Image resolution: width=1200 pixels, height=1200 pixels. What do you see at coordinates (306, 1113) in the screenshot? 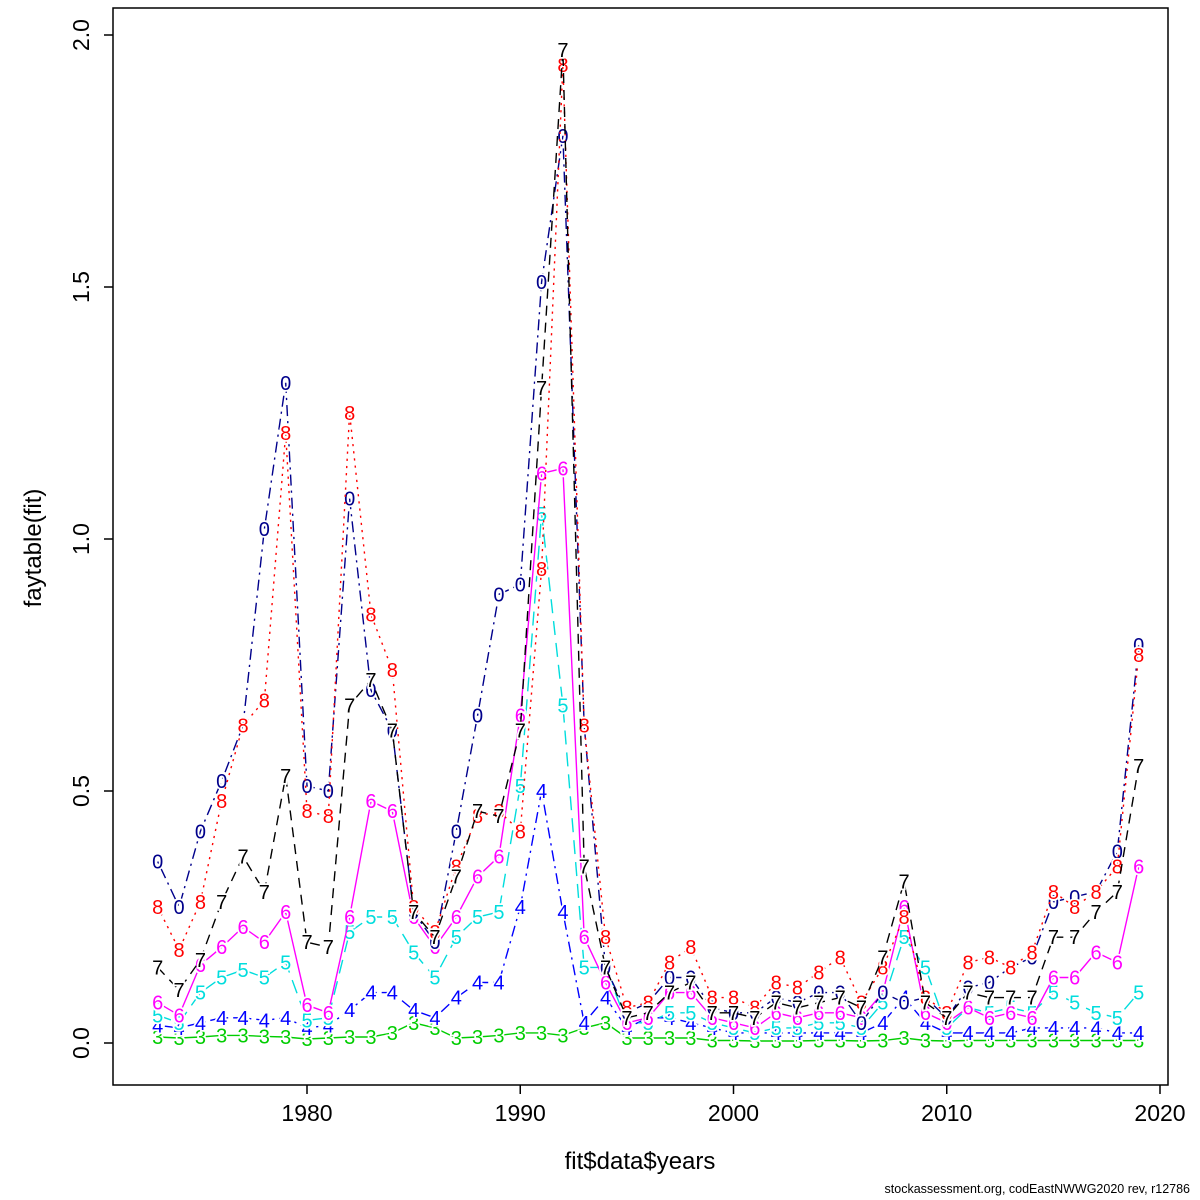
I see `x-axis-tick-label: 1980` at bounding box center [306, 1113].